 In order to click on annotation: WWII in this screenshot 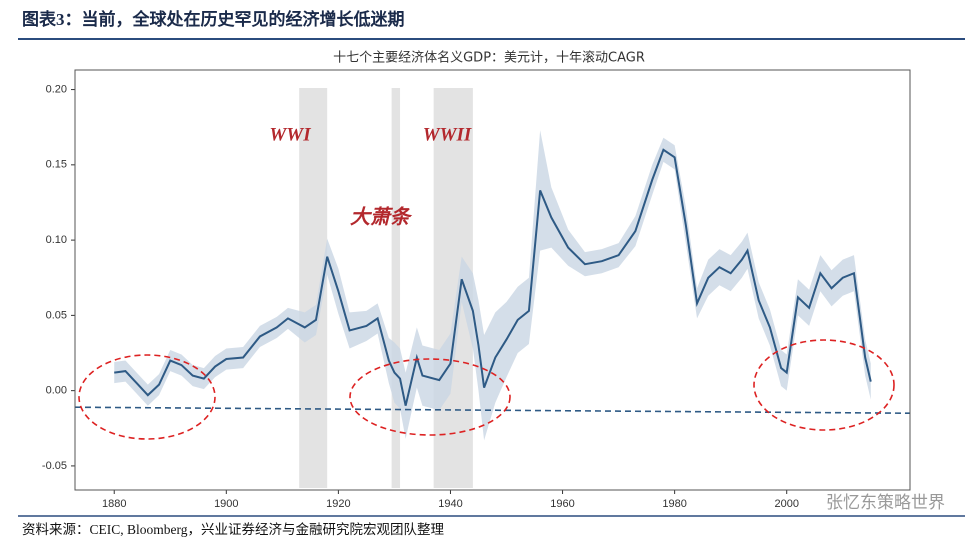, I will do `click(447, 134)`.